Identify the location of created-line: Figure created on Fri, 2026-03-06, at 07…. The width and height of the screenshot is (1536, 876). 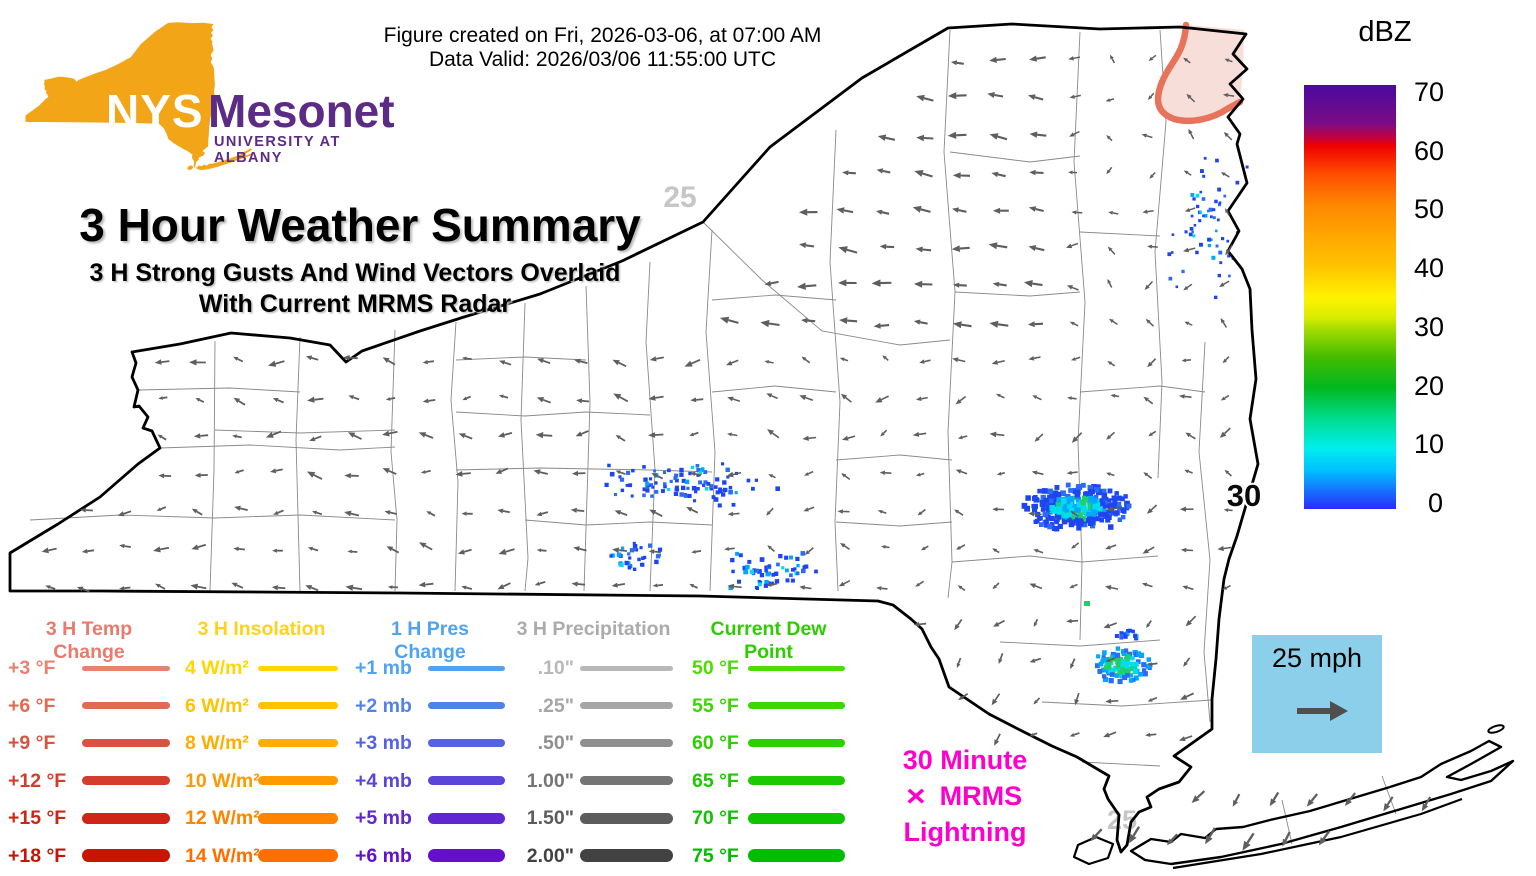
(602, 35).